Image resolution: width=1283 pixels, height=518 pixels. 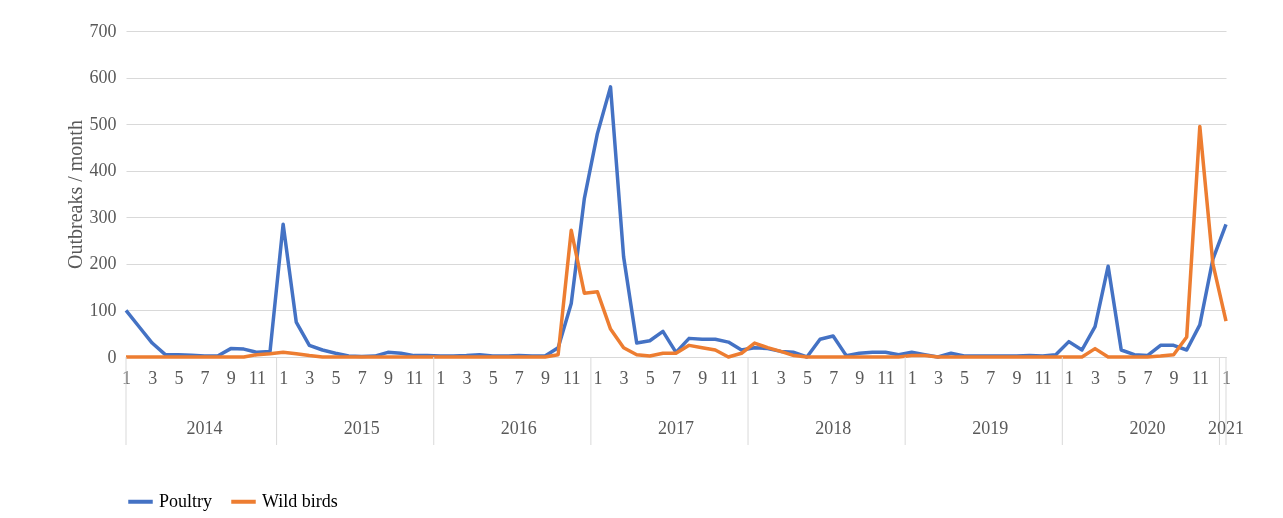 I want to click on x2-tick-label: 2019, so click(x=990, y=428).